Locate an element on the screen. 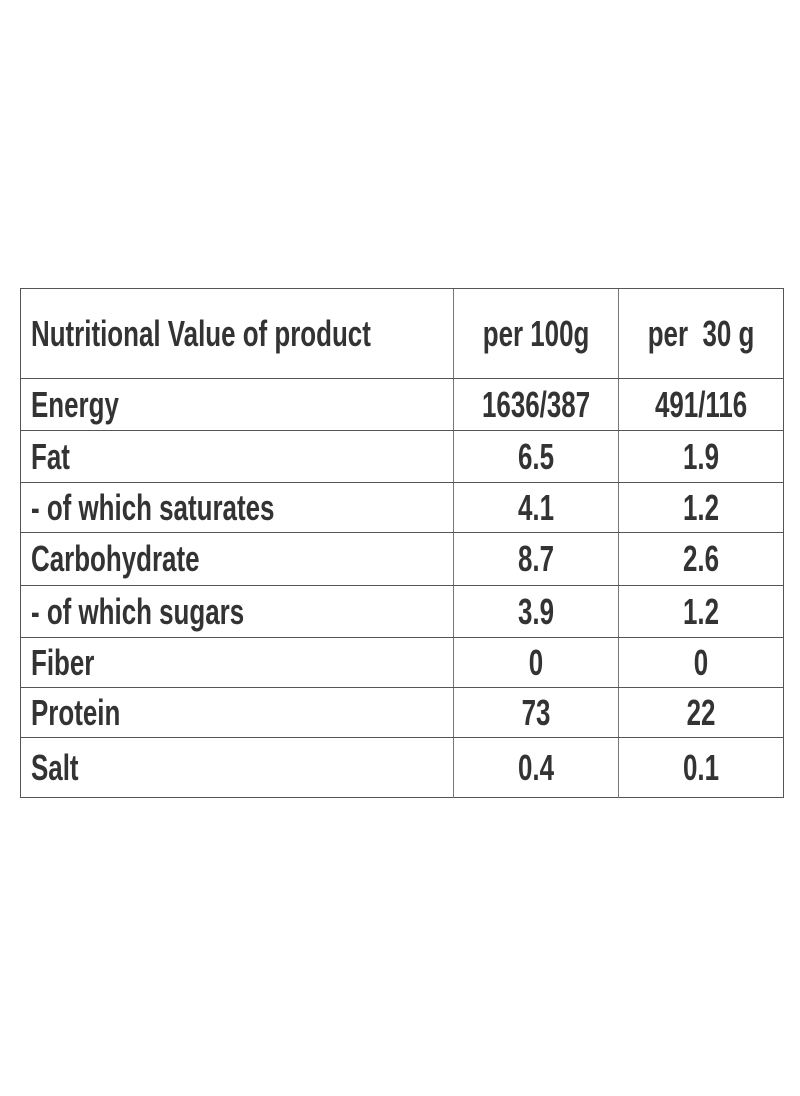 This screenshot has width=800, height=1096. cell-text: 4.1 is located at coordinates (536, 507).